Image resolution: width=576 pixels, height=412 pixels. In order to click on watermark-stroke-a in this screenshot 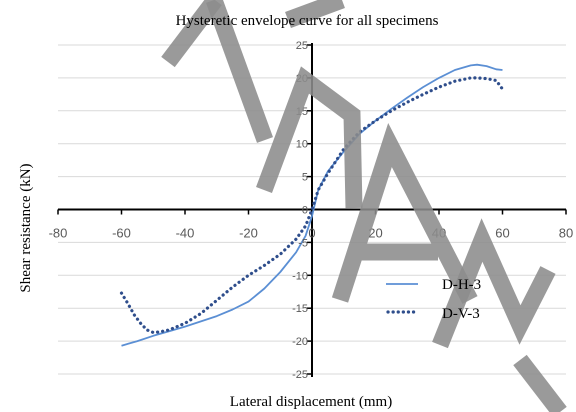, I will do `click(191, 34)`.